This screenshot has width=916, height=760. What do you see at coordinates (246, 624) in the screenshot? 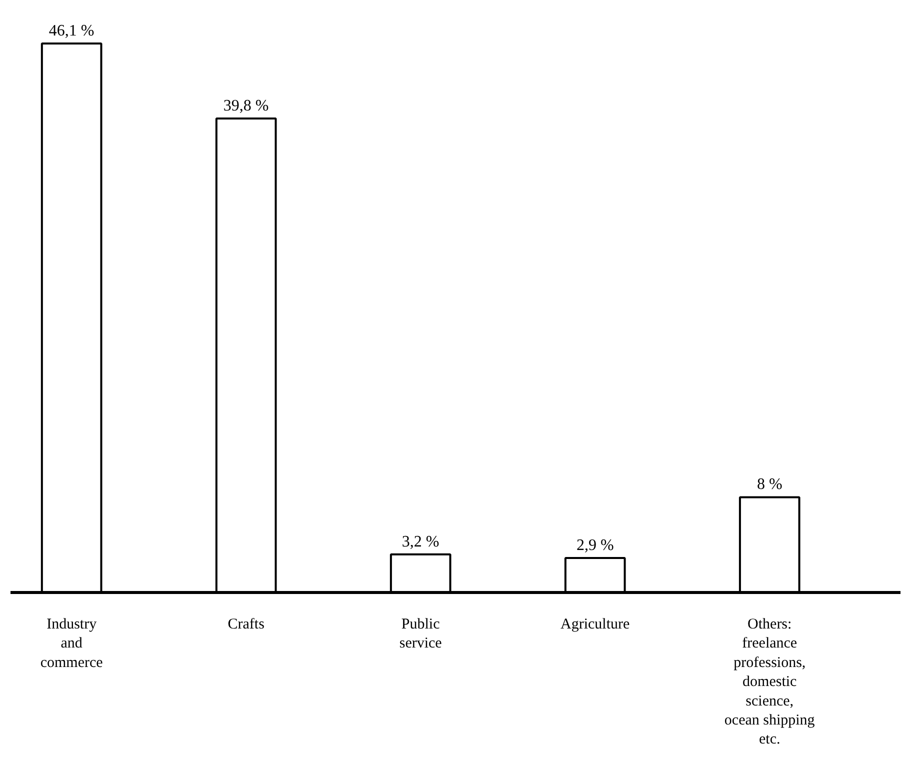
I see `x-tick-label: Crafts` at bounding box center [246, 624].